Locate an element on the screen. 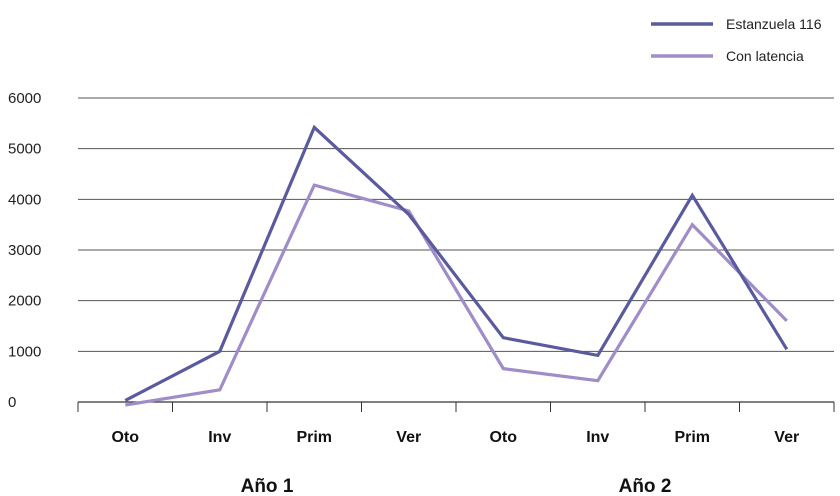 Image resolution: width=840 pixels, height=496 pixels. x-group-label: Año 2 is located at coordinates (645, 486).